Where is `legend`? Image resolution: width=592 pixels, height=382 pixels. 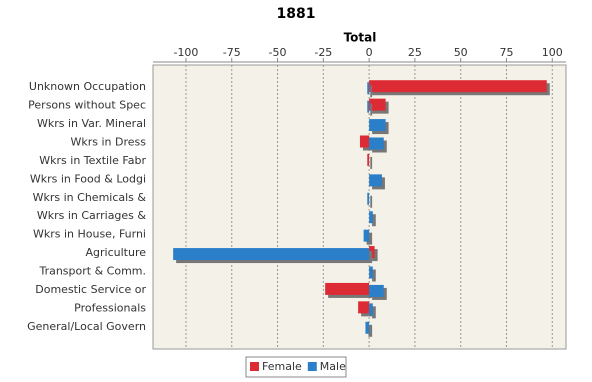
legend is located at coordinates (296, 367).